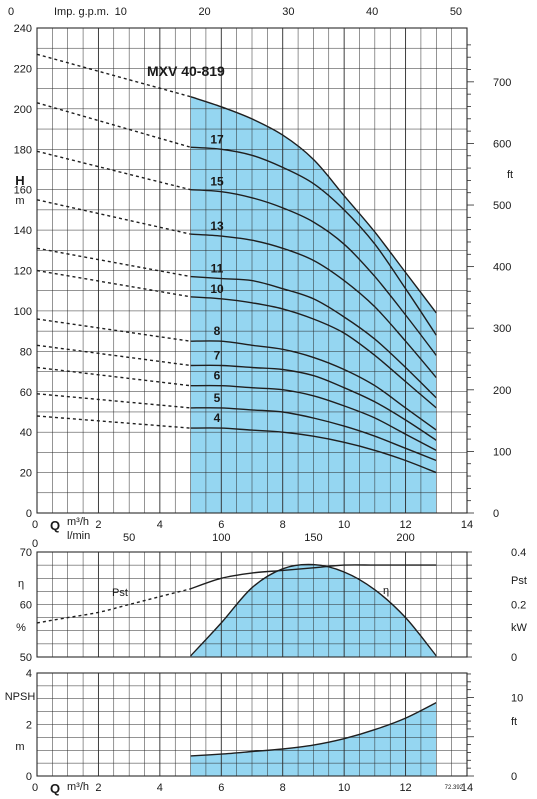 The width and height of the screenshot is (537, 799). What do you see at coordinates (217, 331) in the screenshot?
I see `stage-label-8: 8` at bounding box center [217, 331].